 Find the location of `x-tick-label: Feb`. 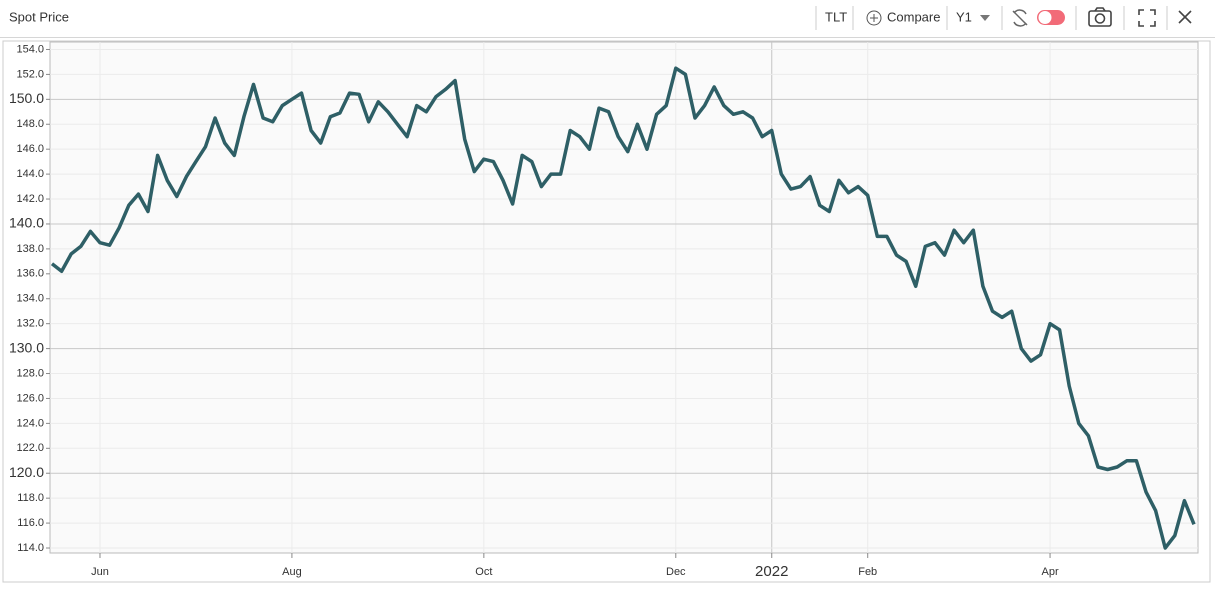

x-tick-label: Feb is located at coordinates (867, 572).